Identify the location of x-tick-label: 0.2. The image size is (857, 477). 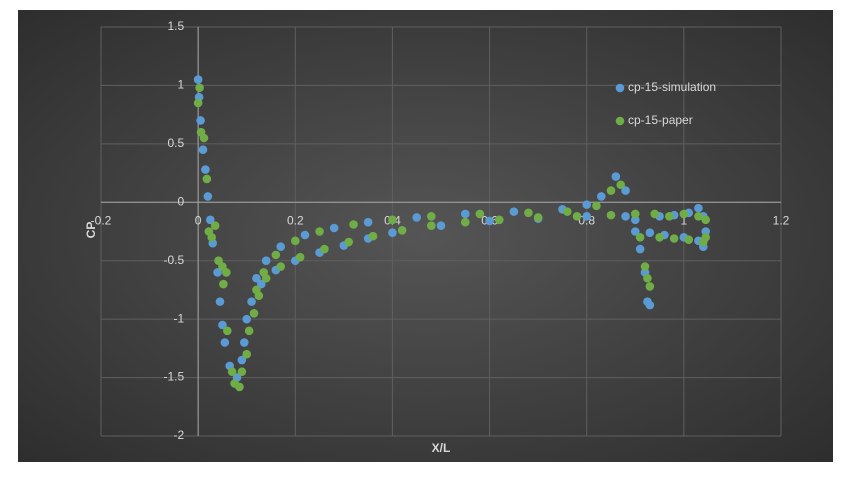
(295, 220).